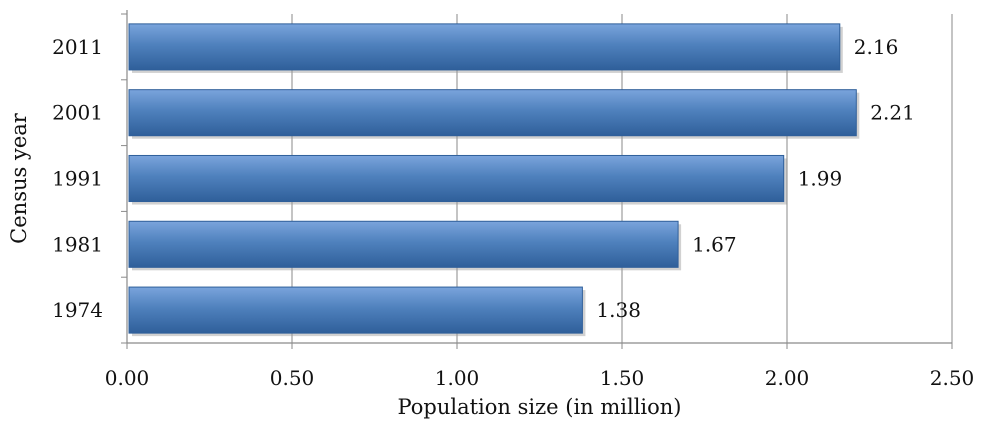 The height and width of the screenshot is (424, 985). I want to click on y-tick-label: 1981, so click(77, 244).